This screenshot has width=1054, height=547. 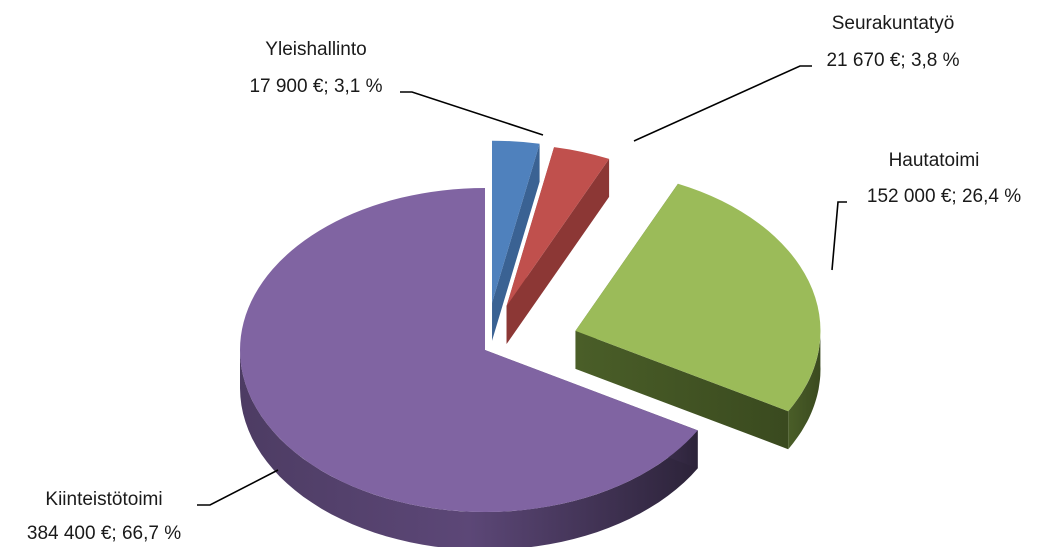 What do you see at coordinates (722, 103) in the screenshot?
I see `leader-line-seurakuntatyo` at bounding box center [722, 103].